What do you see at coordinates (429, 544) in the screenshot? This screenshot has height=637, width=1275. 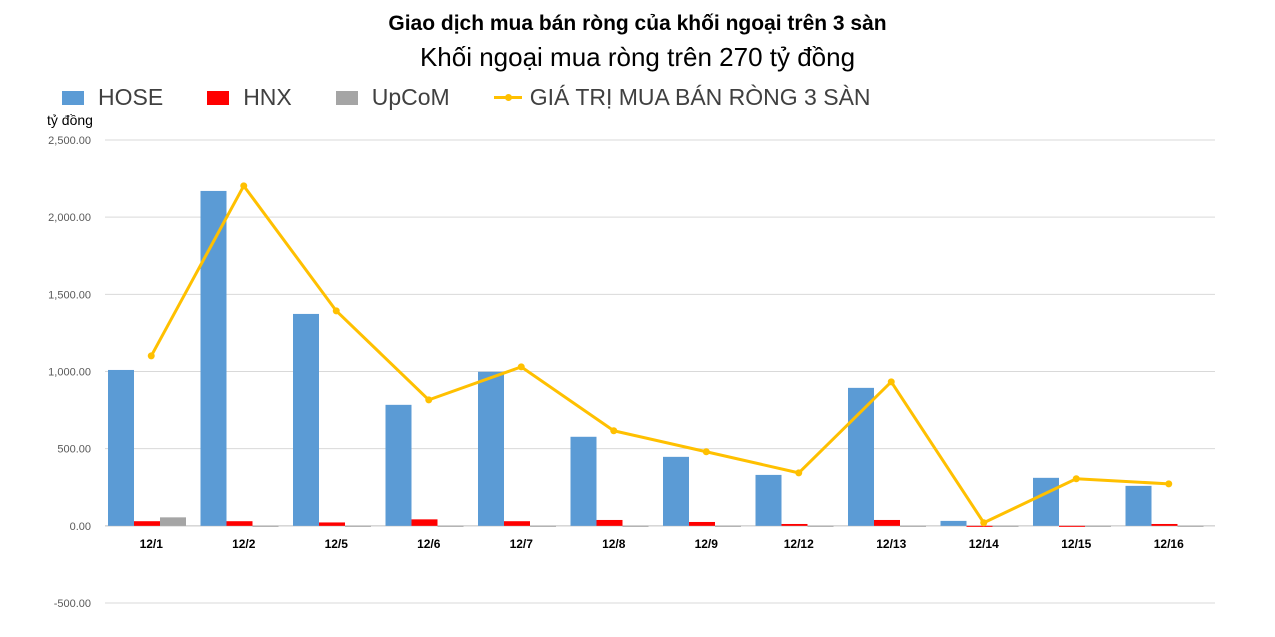 I see `x-tick-label: 12/6` at bounding box center [429, 544].